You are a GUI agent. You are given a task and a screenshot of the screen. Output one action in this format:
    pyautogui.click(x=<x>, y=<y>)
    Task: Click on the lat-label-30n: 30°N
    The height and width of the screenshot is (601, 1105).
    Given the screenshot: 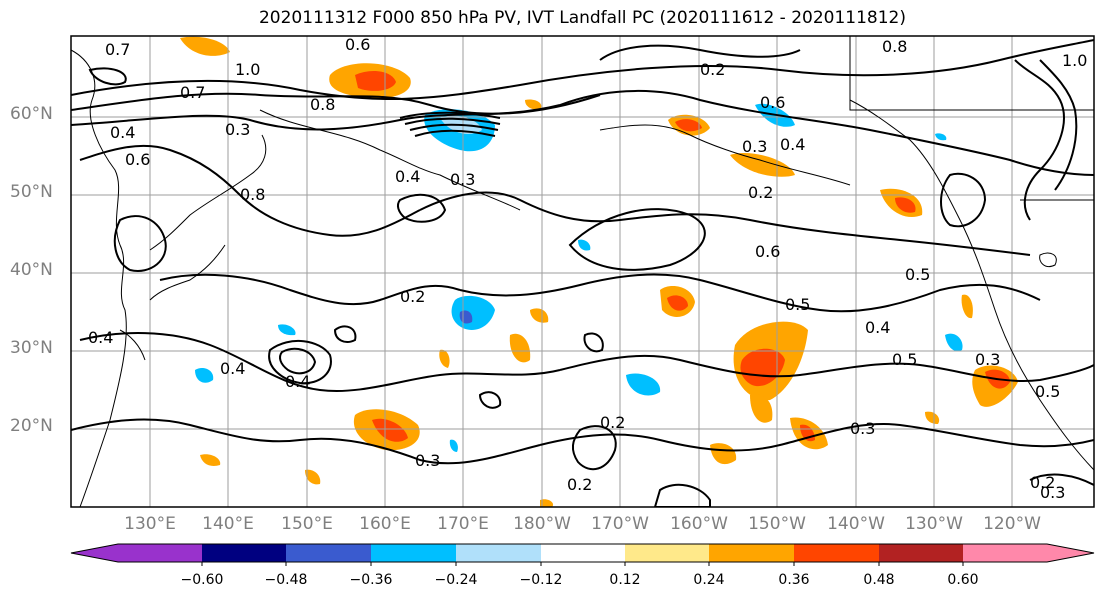 What is the action you would take?
    pyautogui.click(x=31, y=348)
    